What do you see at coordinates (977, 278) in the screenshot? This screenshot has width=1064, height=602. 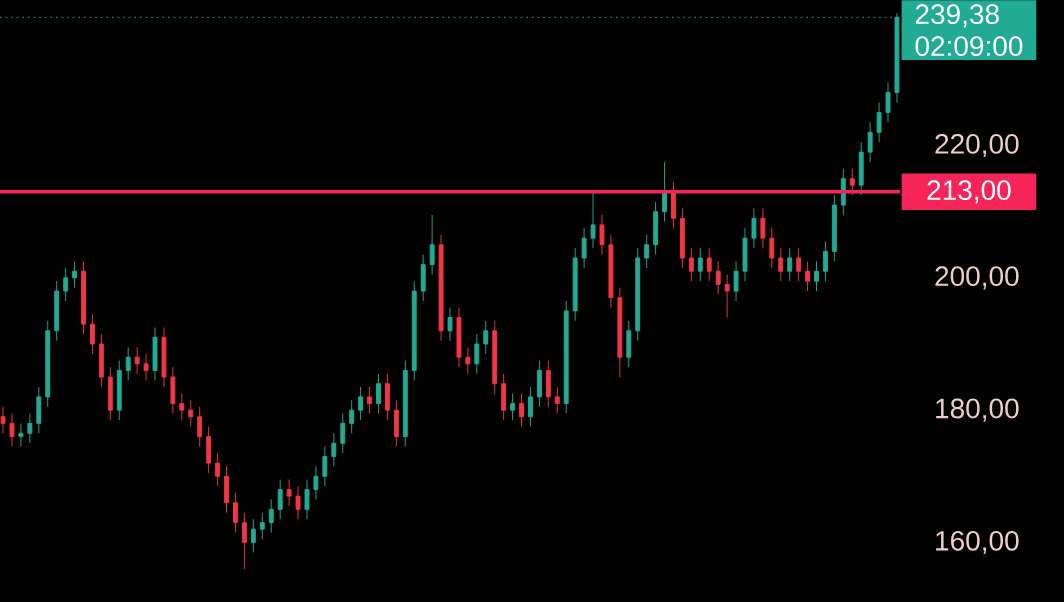 I see `y-tick-label: 200,00` at bounding box center [977, 278].